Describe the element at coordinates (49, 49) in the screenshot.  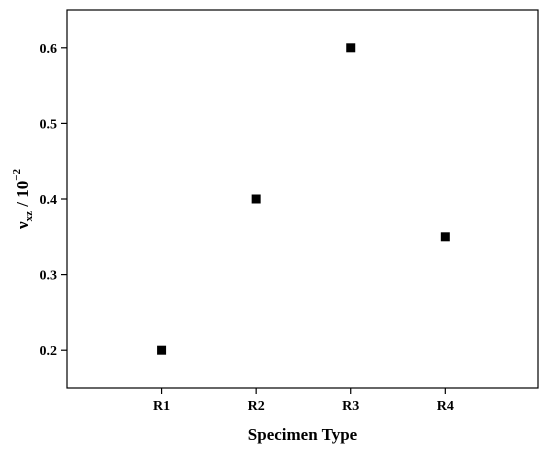
I see `y-tick-label: 0.6` at that location.